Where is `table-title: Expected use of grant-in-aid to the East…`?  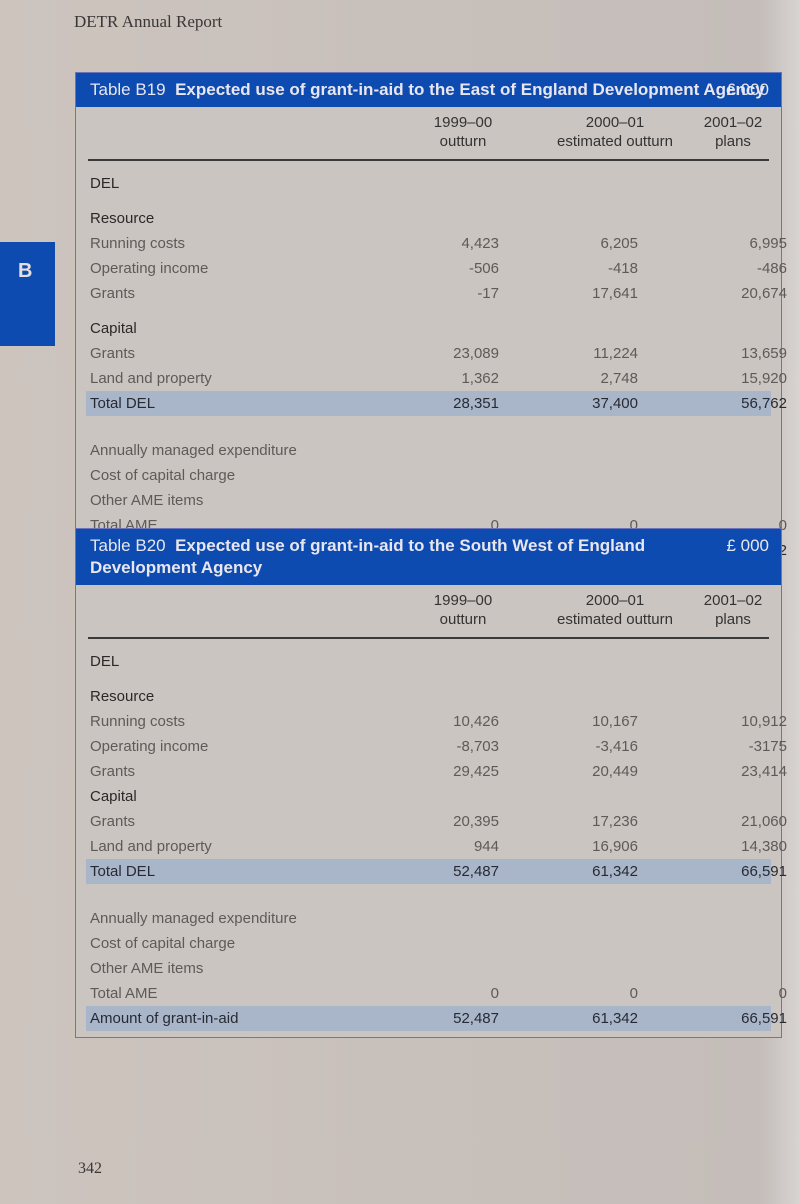
table-title: Expected use of grant-in-aid to the East… is located at coordinates (470, 89).